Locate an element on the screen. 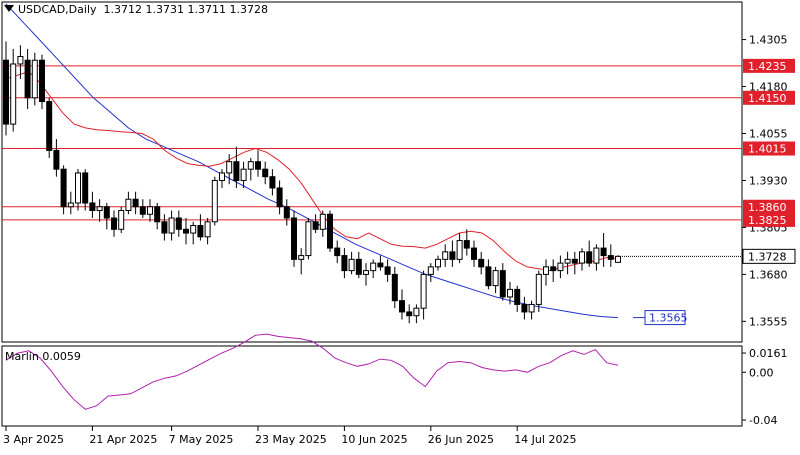  time-tick-label: 23 May 2025 is located at coordinates (291, 439).